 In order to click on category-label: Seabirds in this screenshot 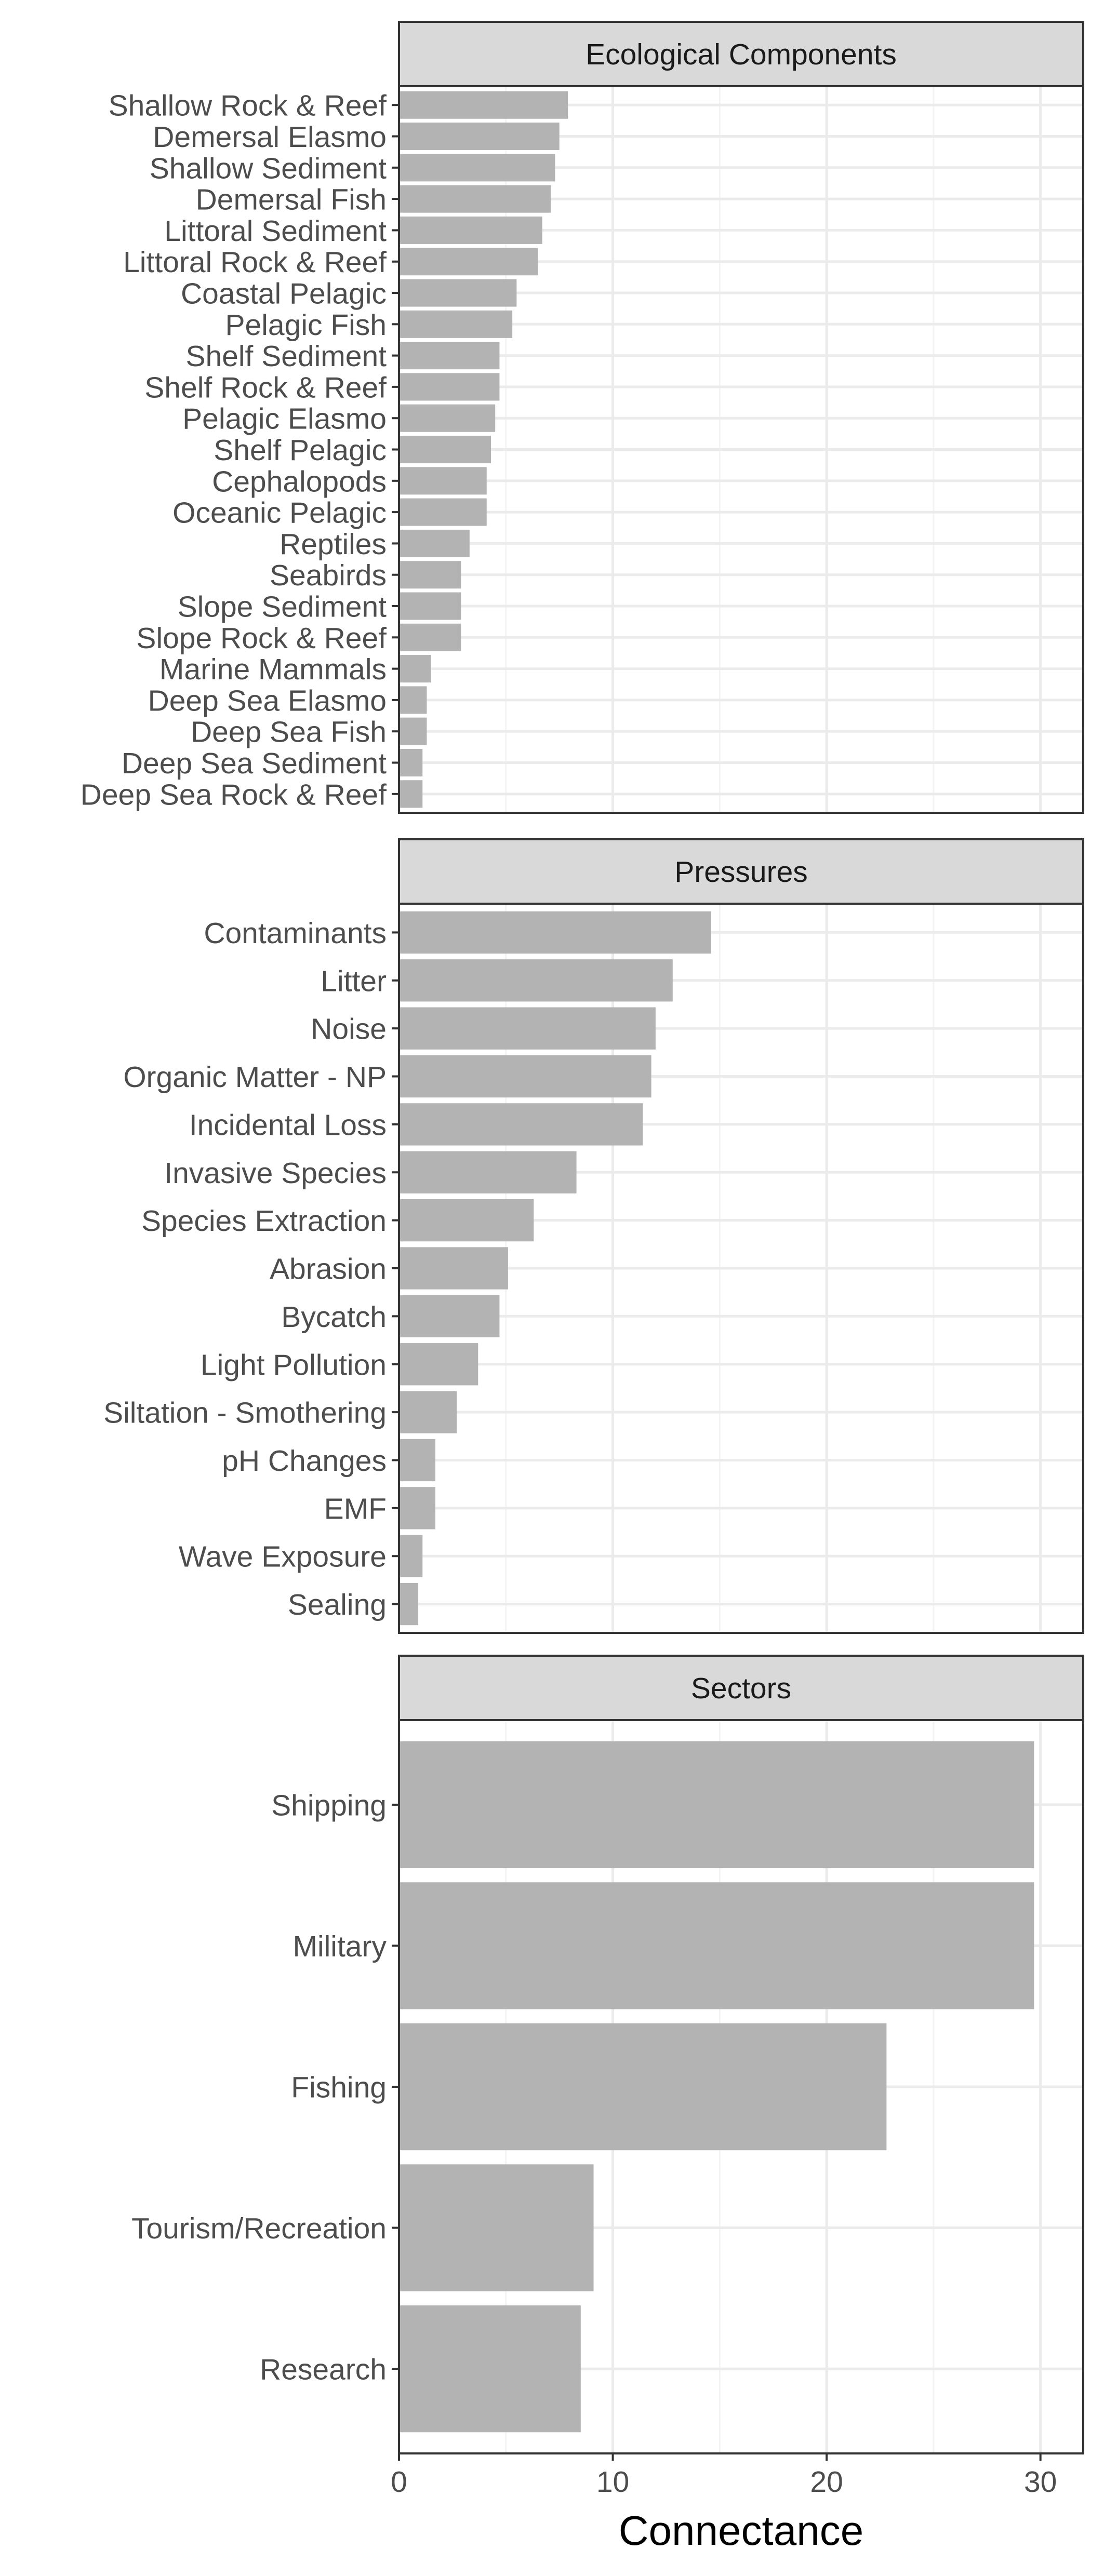, I will do `click(328, 575)`.